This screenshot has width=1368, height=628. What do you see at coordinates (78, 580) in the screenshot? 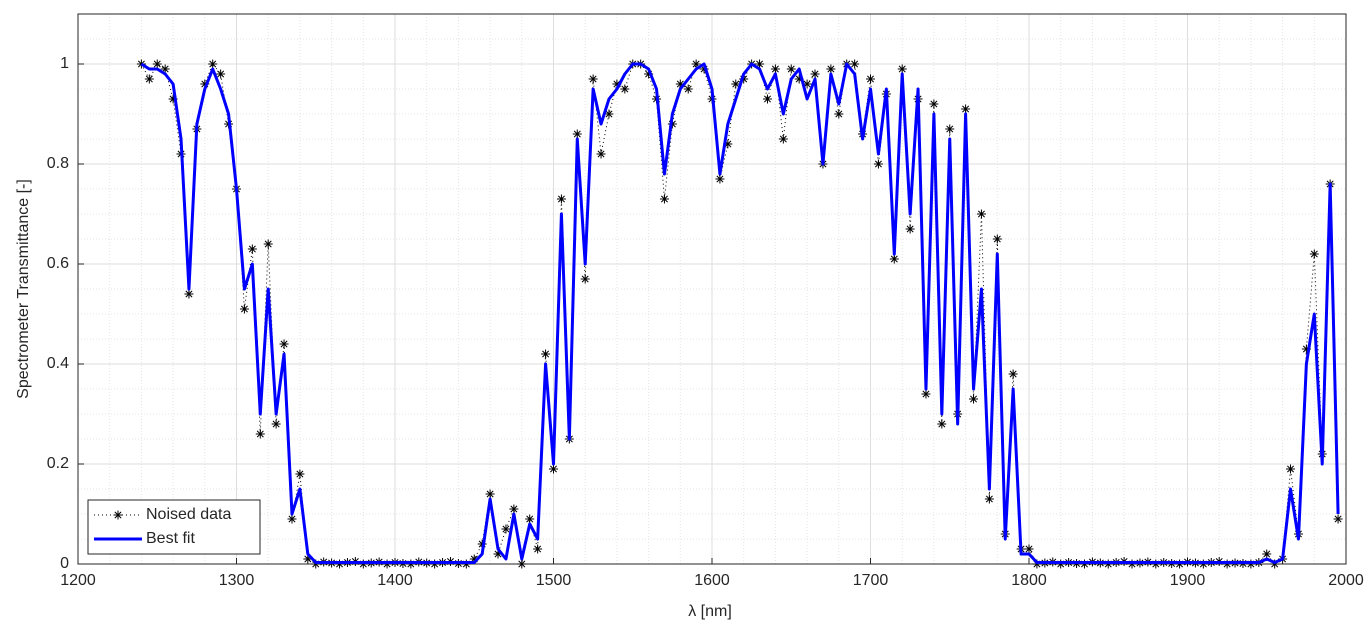
I see `x-tick-label: 1200` at bounding box center [78, 580].